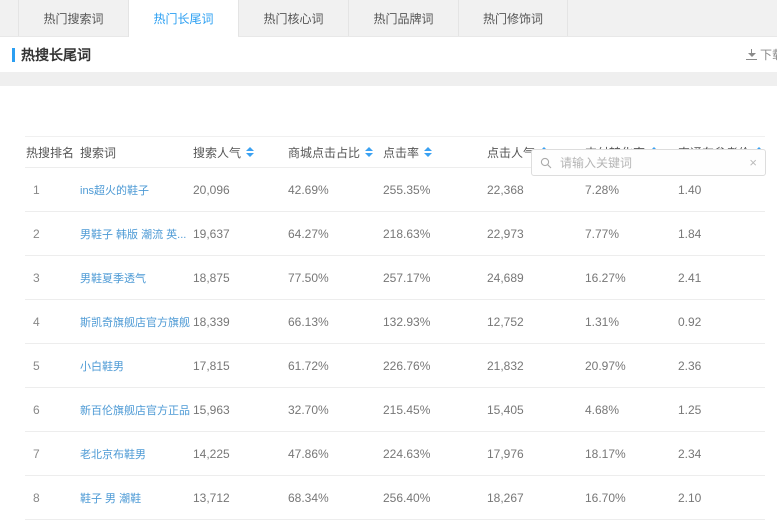  I want to click on cell-ztc_price: 1.25, so click(690, 409).